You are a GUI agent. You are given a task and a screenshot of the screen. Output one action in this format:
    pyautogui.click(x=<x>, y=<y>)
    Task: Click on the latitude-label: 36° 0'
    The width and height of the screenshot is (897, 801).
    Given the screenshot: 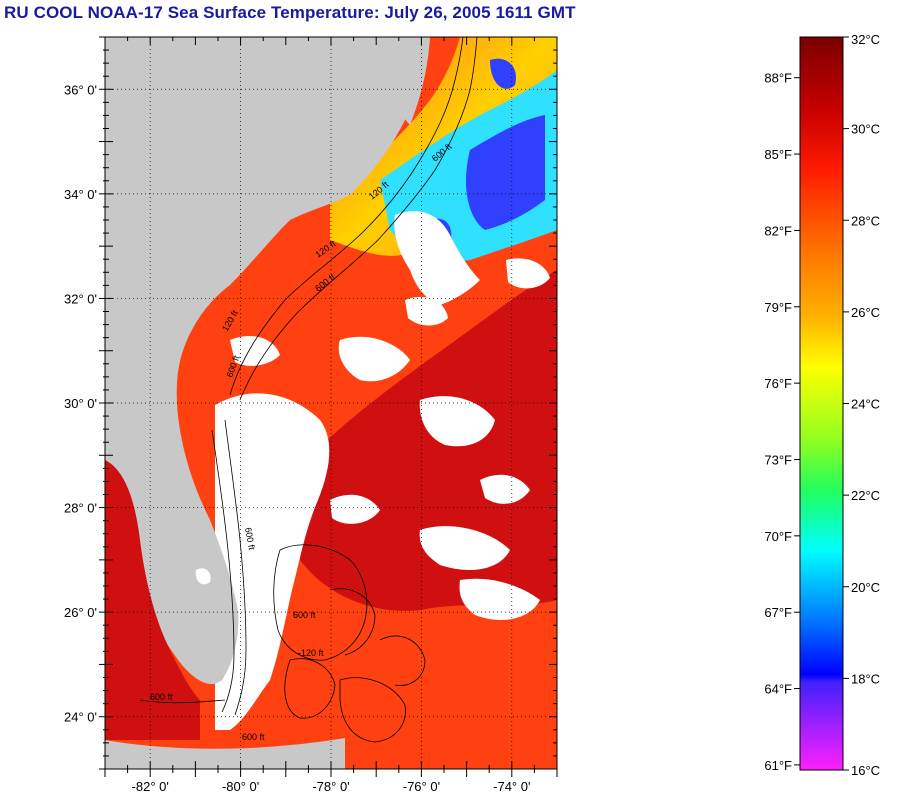 What is the action you would take?
    pyautogui.click(x=80, y=89)
    